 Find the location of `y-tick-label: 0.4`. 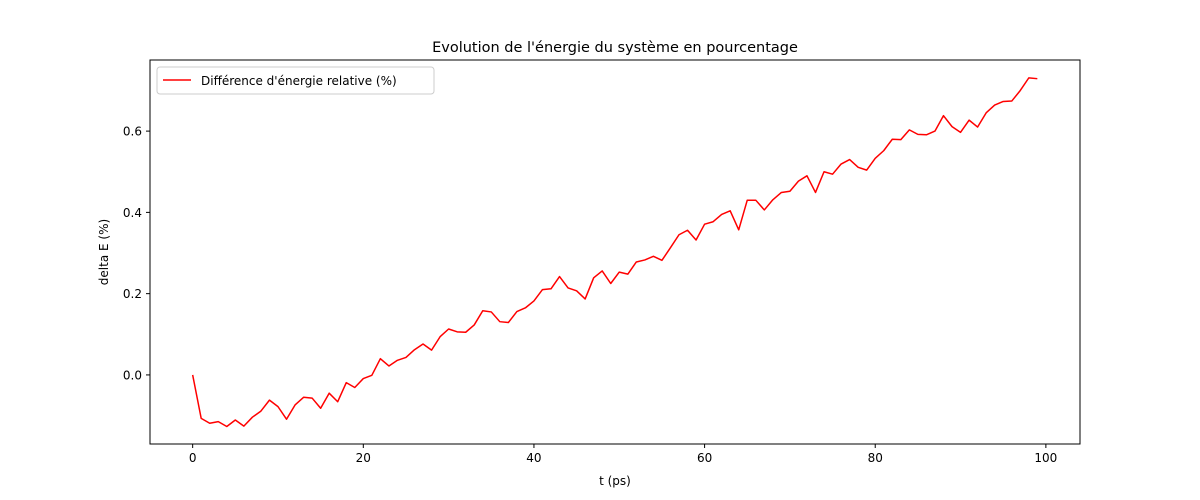

y-tick-label: 0.4 is located at coordinates (132, 213).